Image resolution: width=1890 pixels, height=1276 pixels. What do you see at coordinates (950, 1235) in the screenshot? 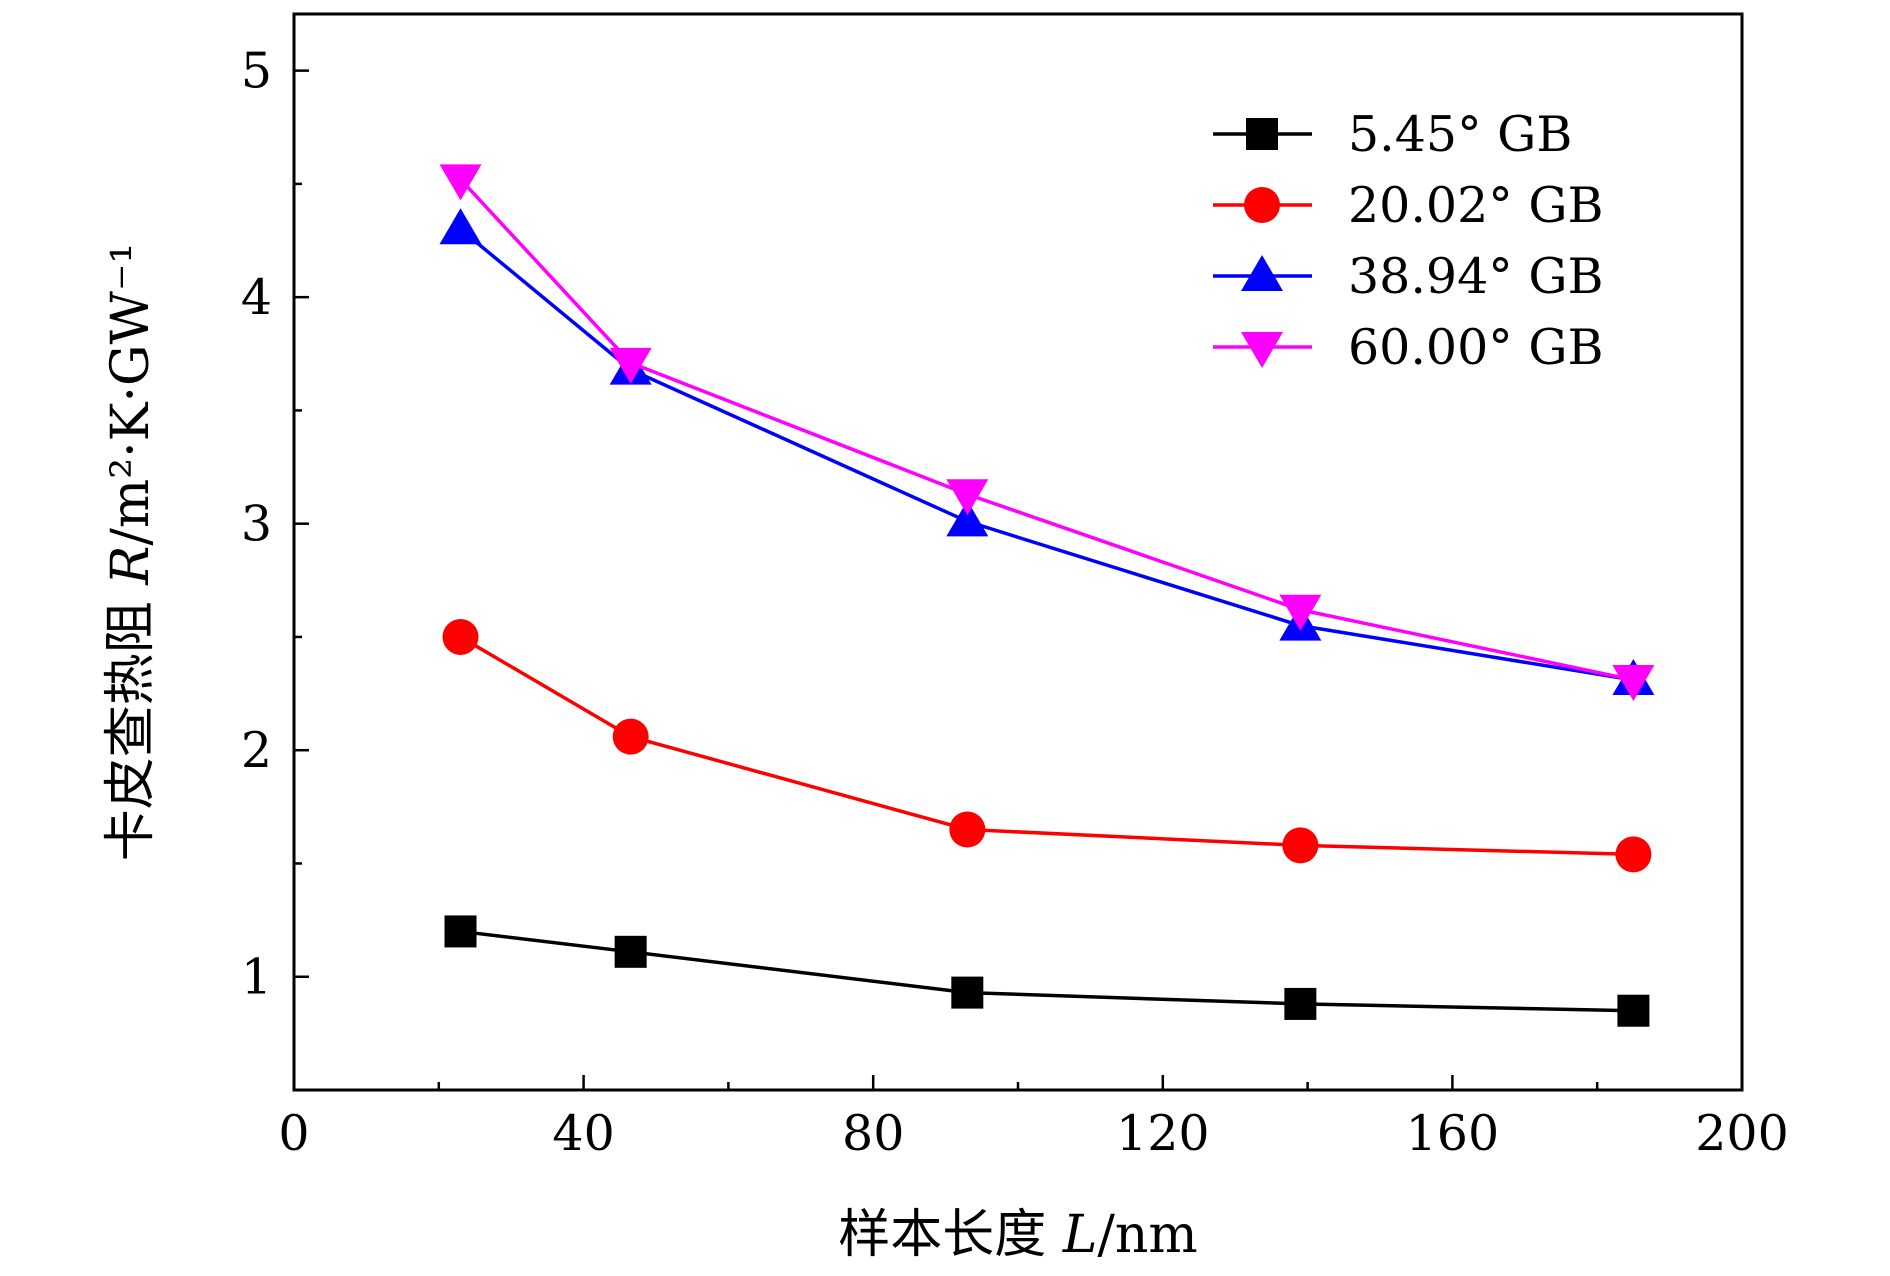
I see `x-axis-label-prefix: 样本长度` at bounding box center [950, 1235].